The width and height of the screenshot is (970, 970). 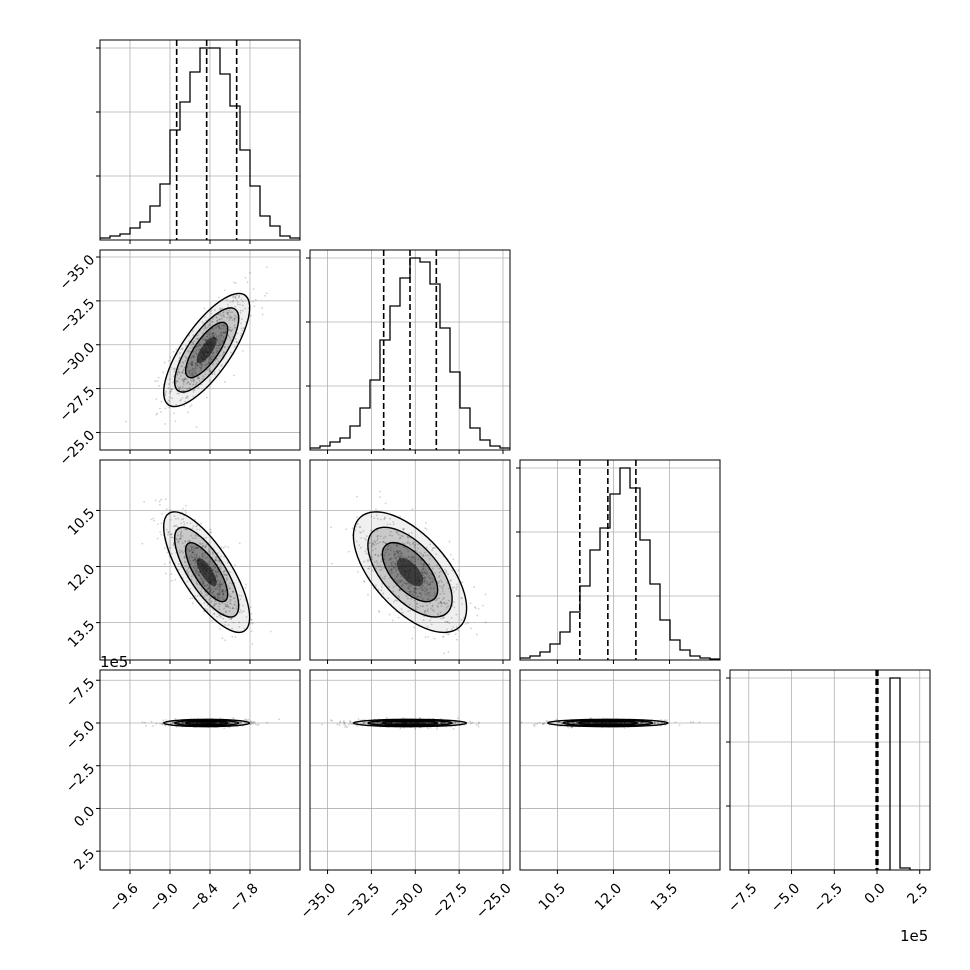 I want to click on panel-frame, so click(x=830, y=770).